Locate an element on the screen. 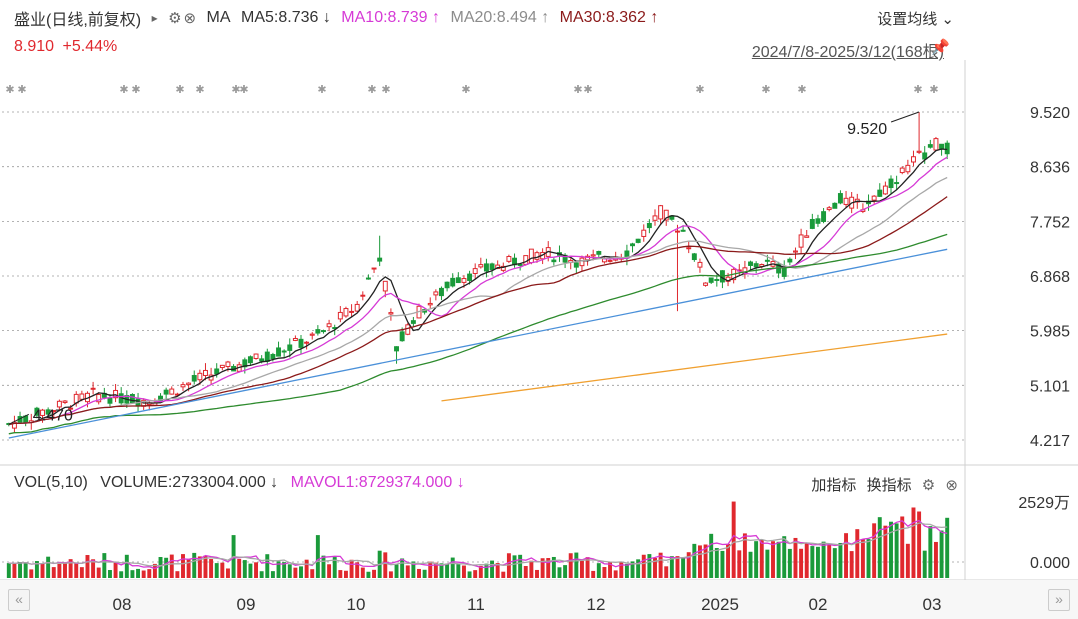 The image size is (1078, 619). swap-indicator-button: 换指标 is located at coordinates (889, 485).